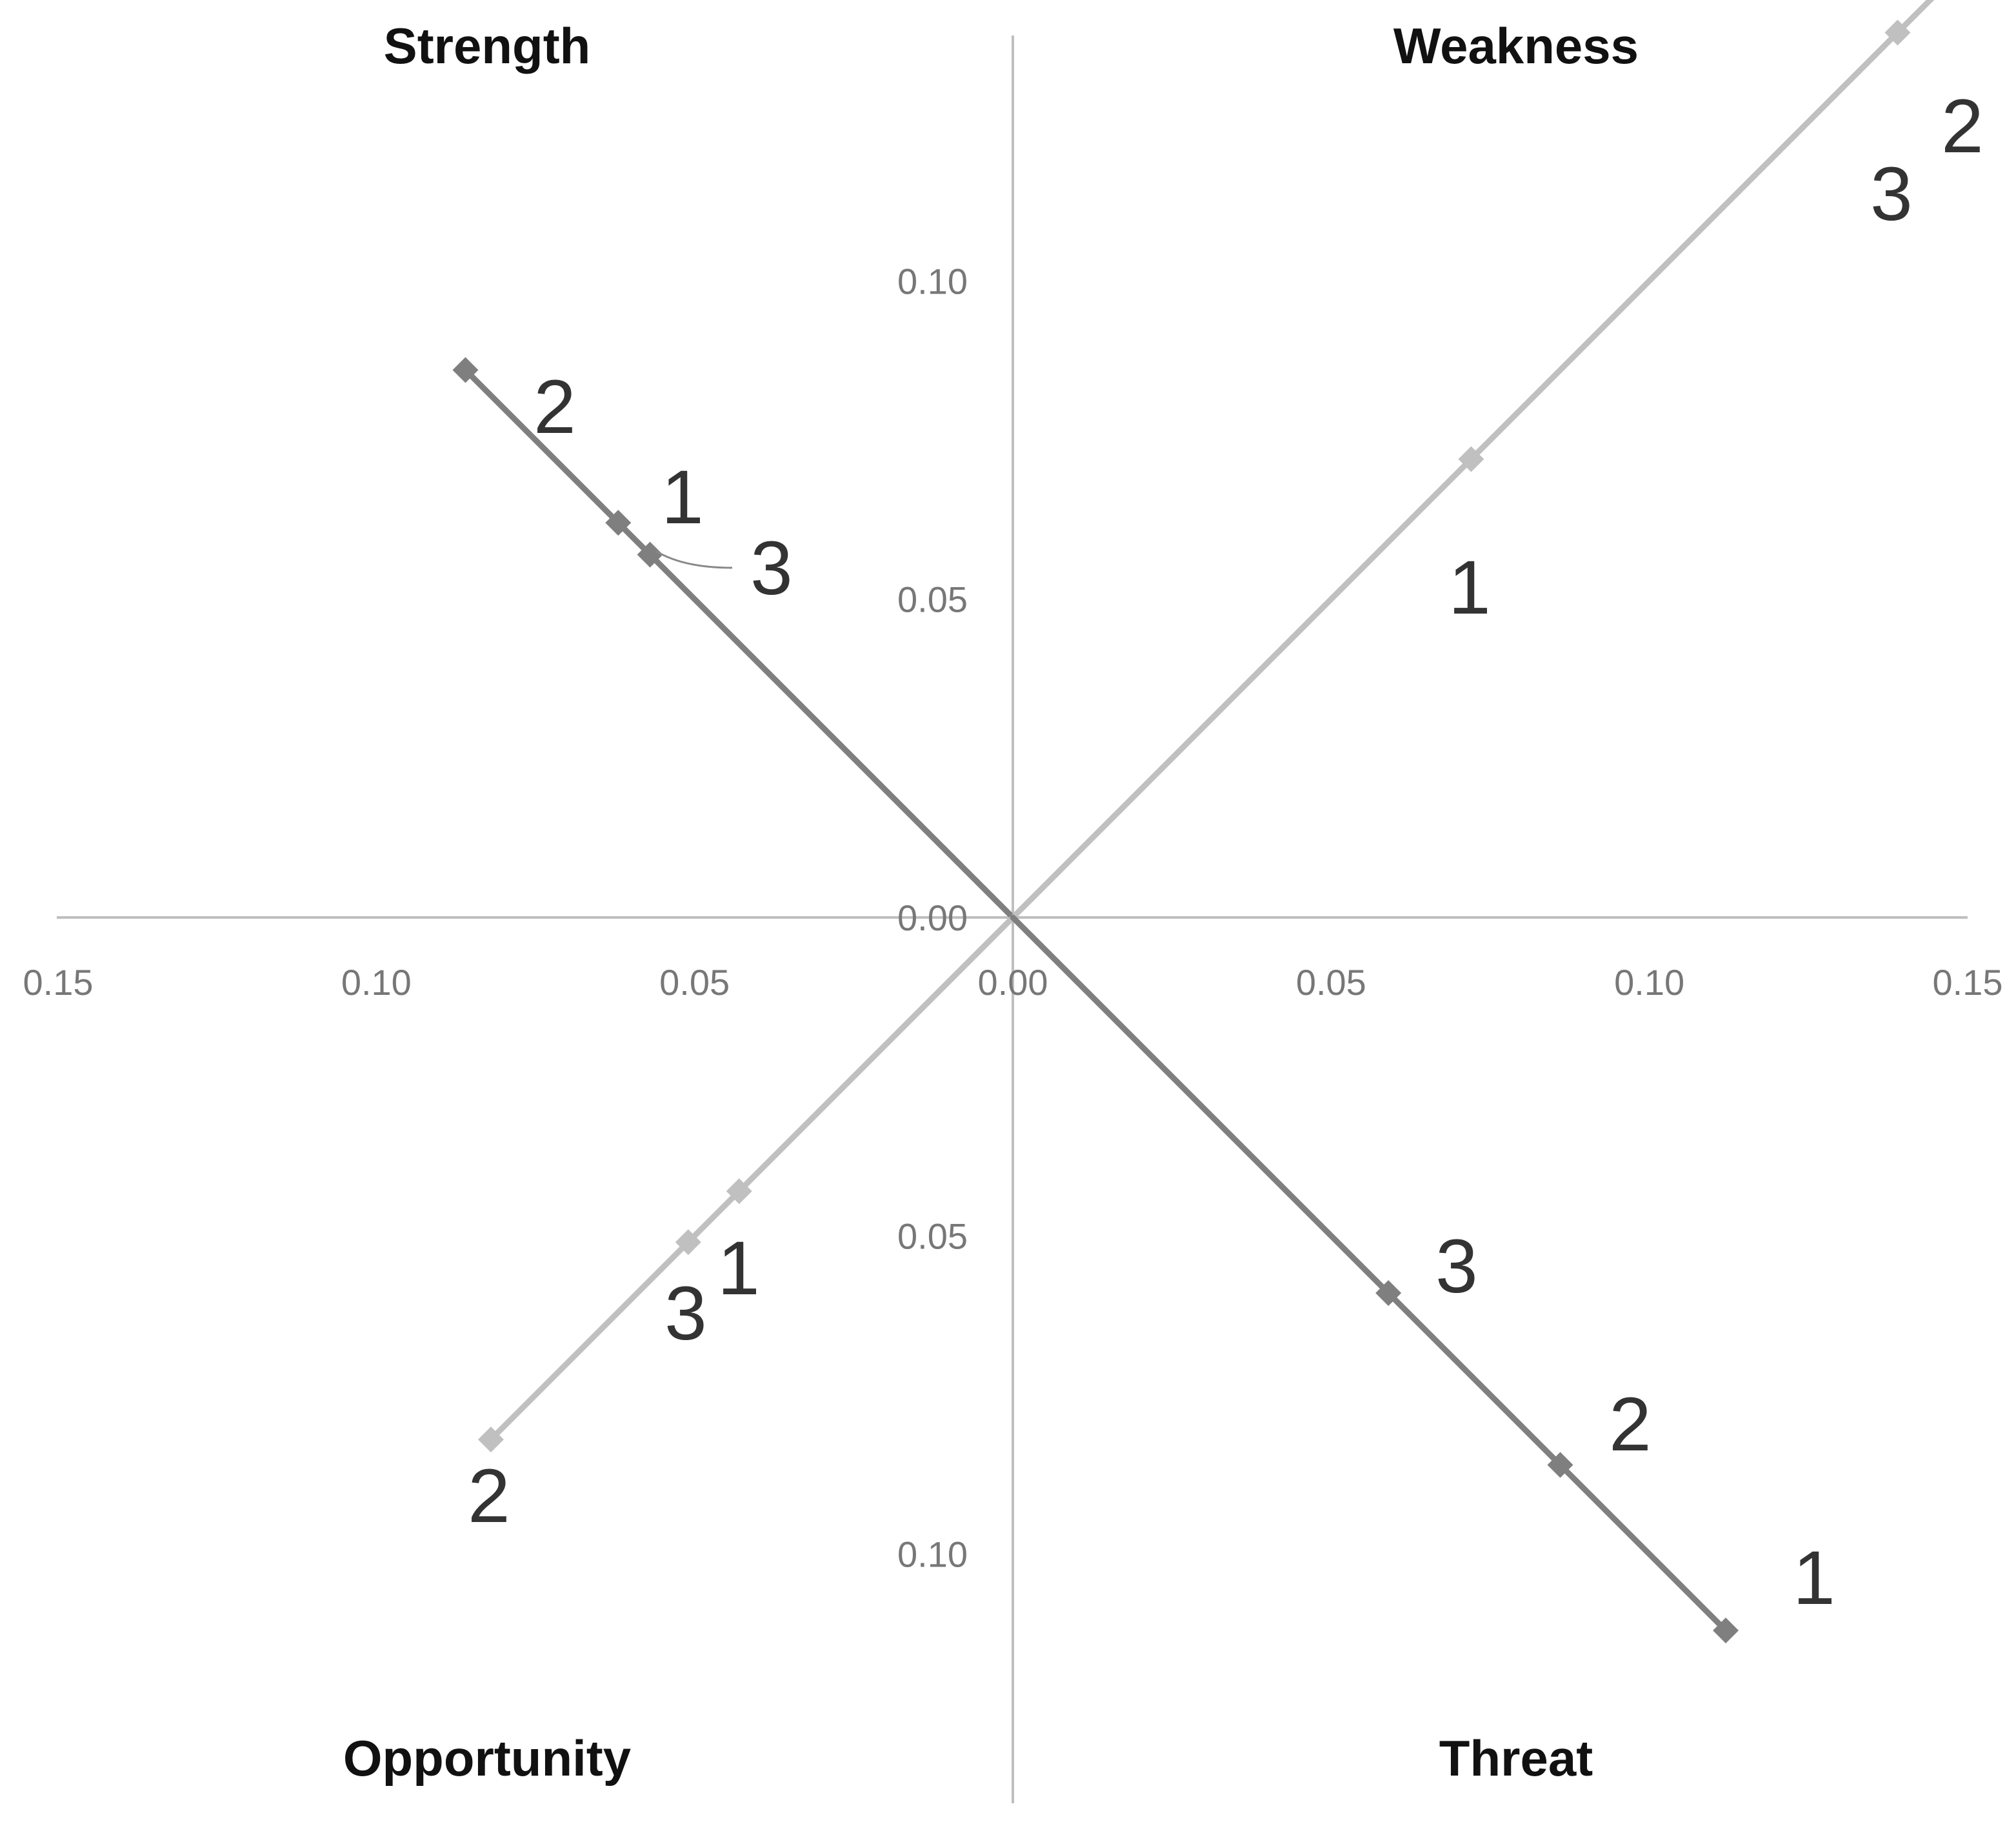 This screenshot has width=2016, height=1833. I want to click on quadrant-label-opportunity: Opportunity, so click(487, 1759).